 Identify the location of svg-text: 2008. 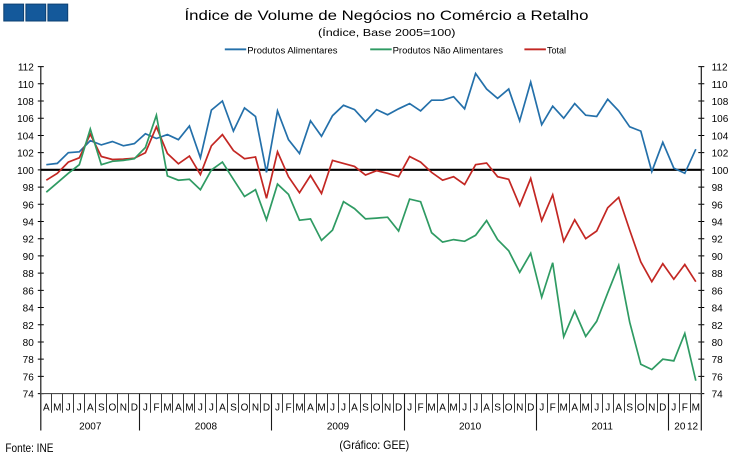
(206, 427).